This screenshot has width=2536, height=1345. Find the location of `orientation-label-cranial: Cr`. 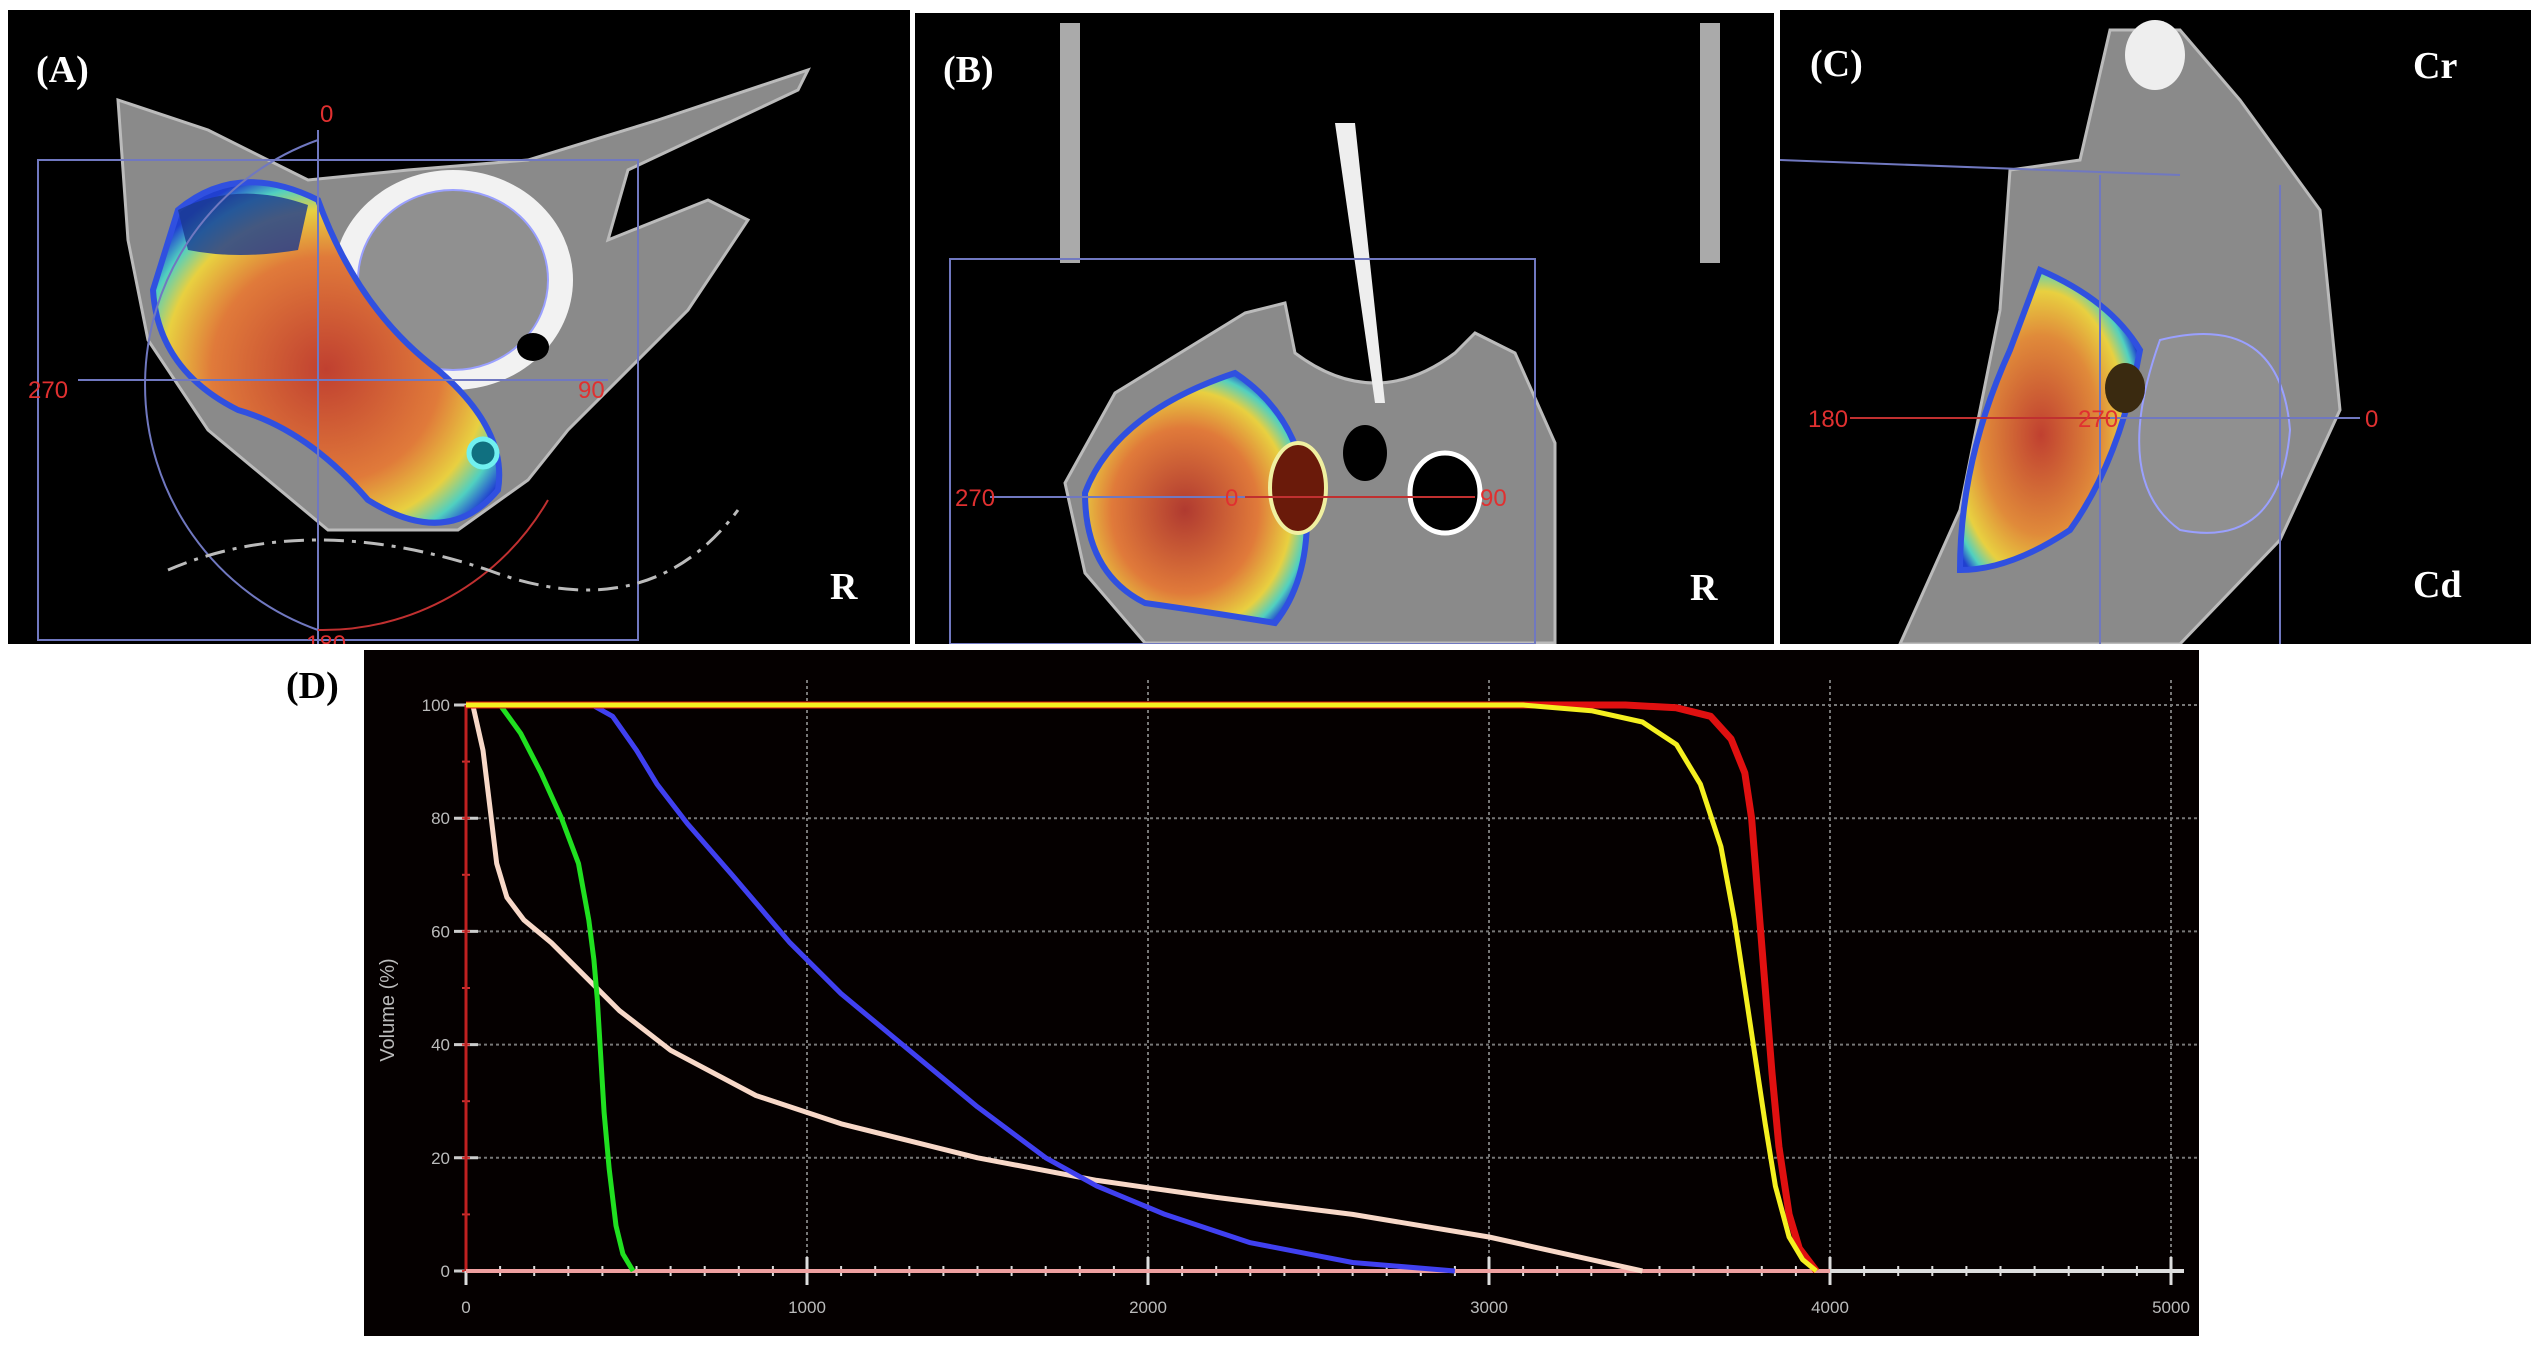

orientation-label-cranial: Cr is located at coordinates (2435, 66).